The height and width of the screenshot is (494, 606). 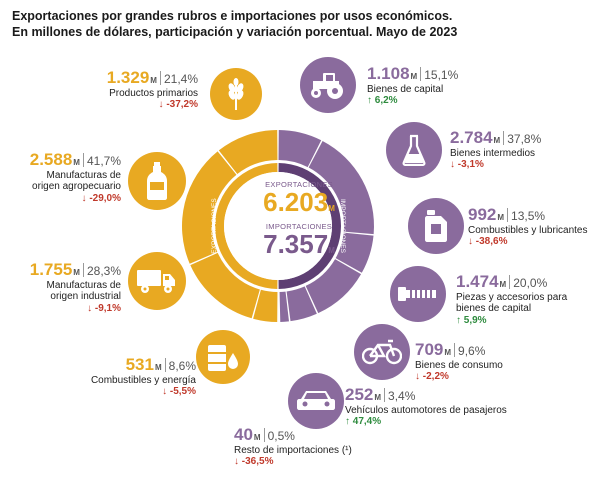 What do you see at coordinates (75, 309) in the screenshot?
I see `cat-change: ↓ -9,1%` at bounding box center [75, 309].